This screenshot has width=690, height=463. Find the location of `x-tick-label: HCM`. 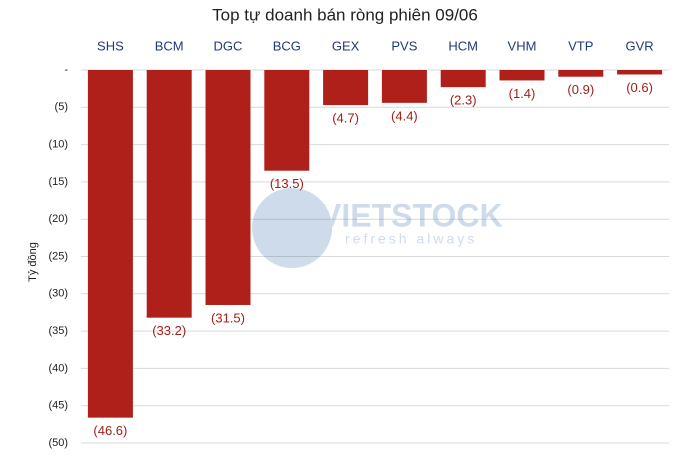

x-tick-label: HCM is located at coordinates (463, 45).